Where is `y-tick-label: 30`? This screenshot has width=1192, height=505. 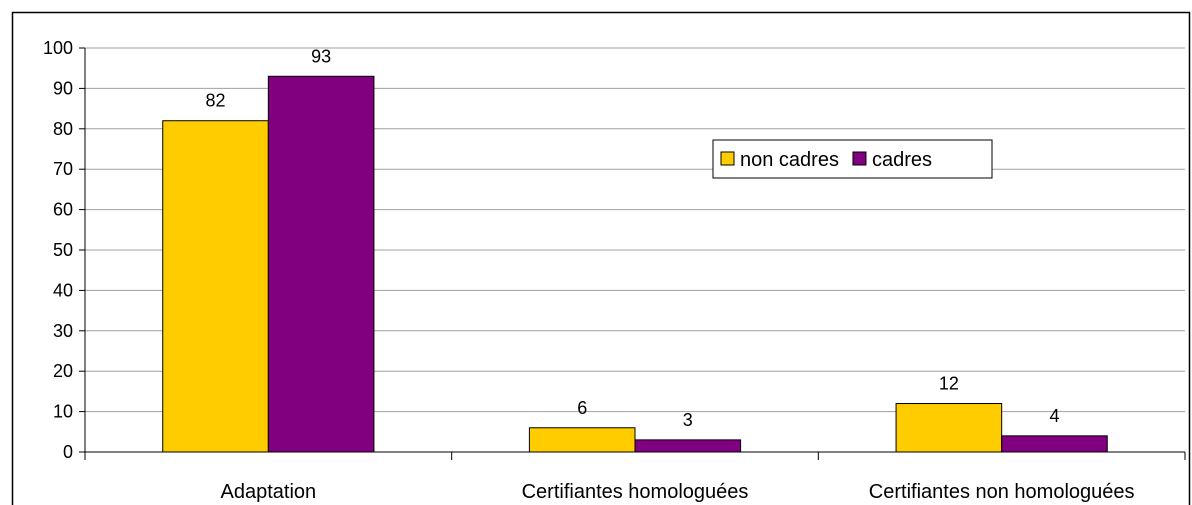
y-tick-label: 30 is located at coordinates (63, 331).